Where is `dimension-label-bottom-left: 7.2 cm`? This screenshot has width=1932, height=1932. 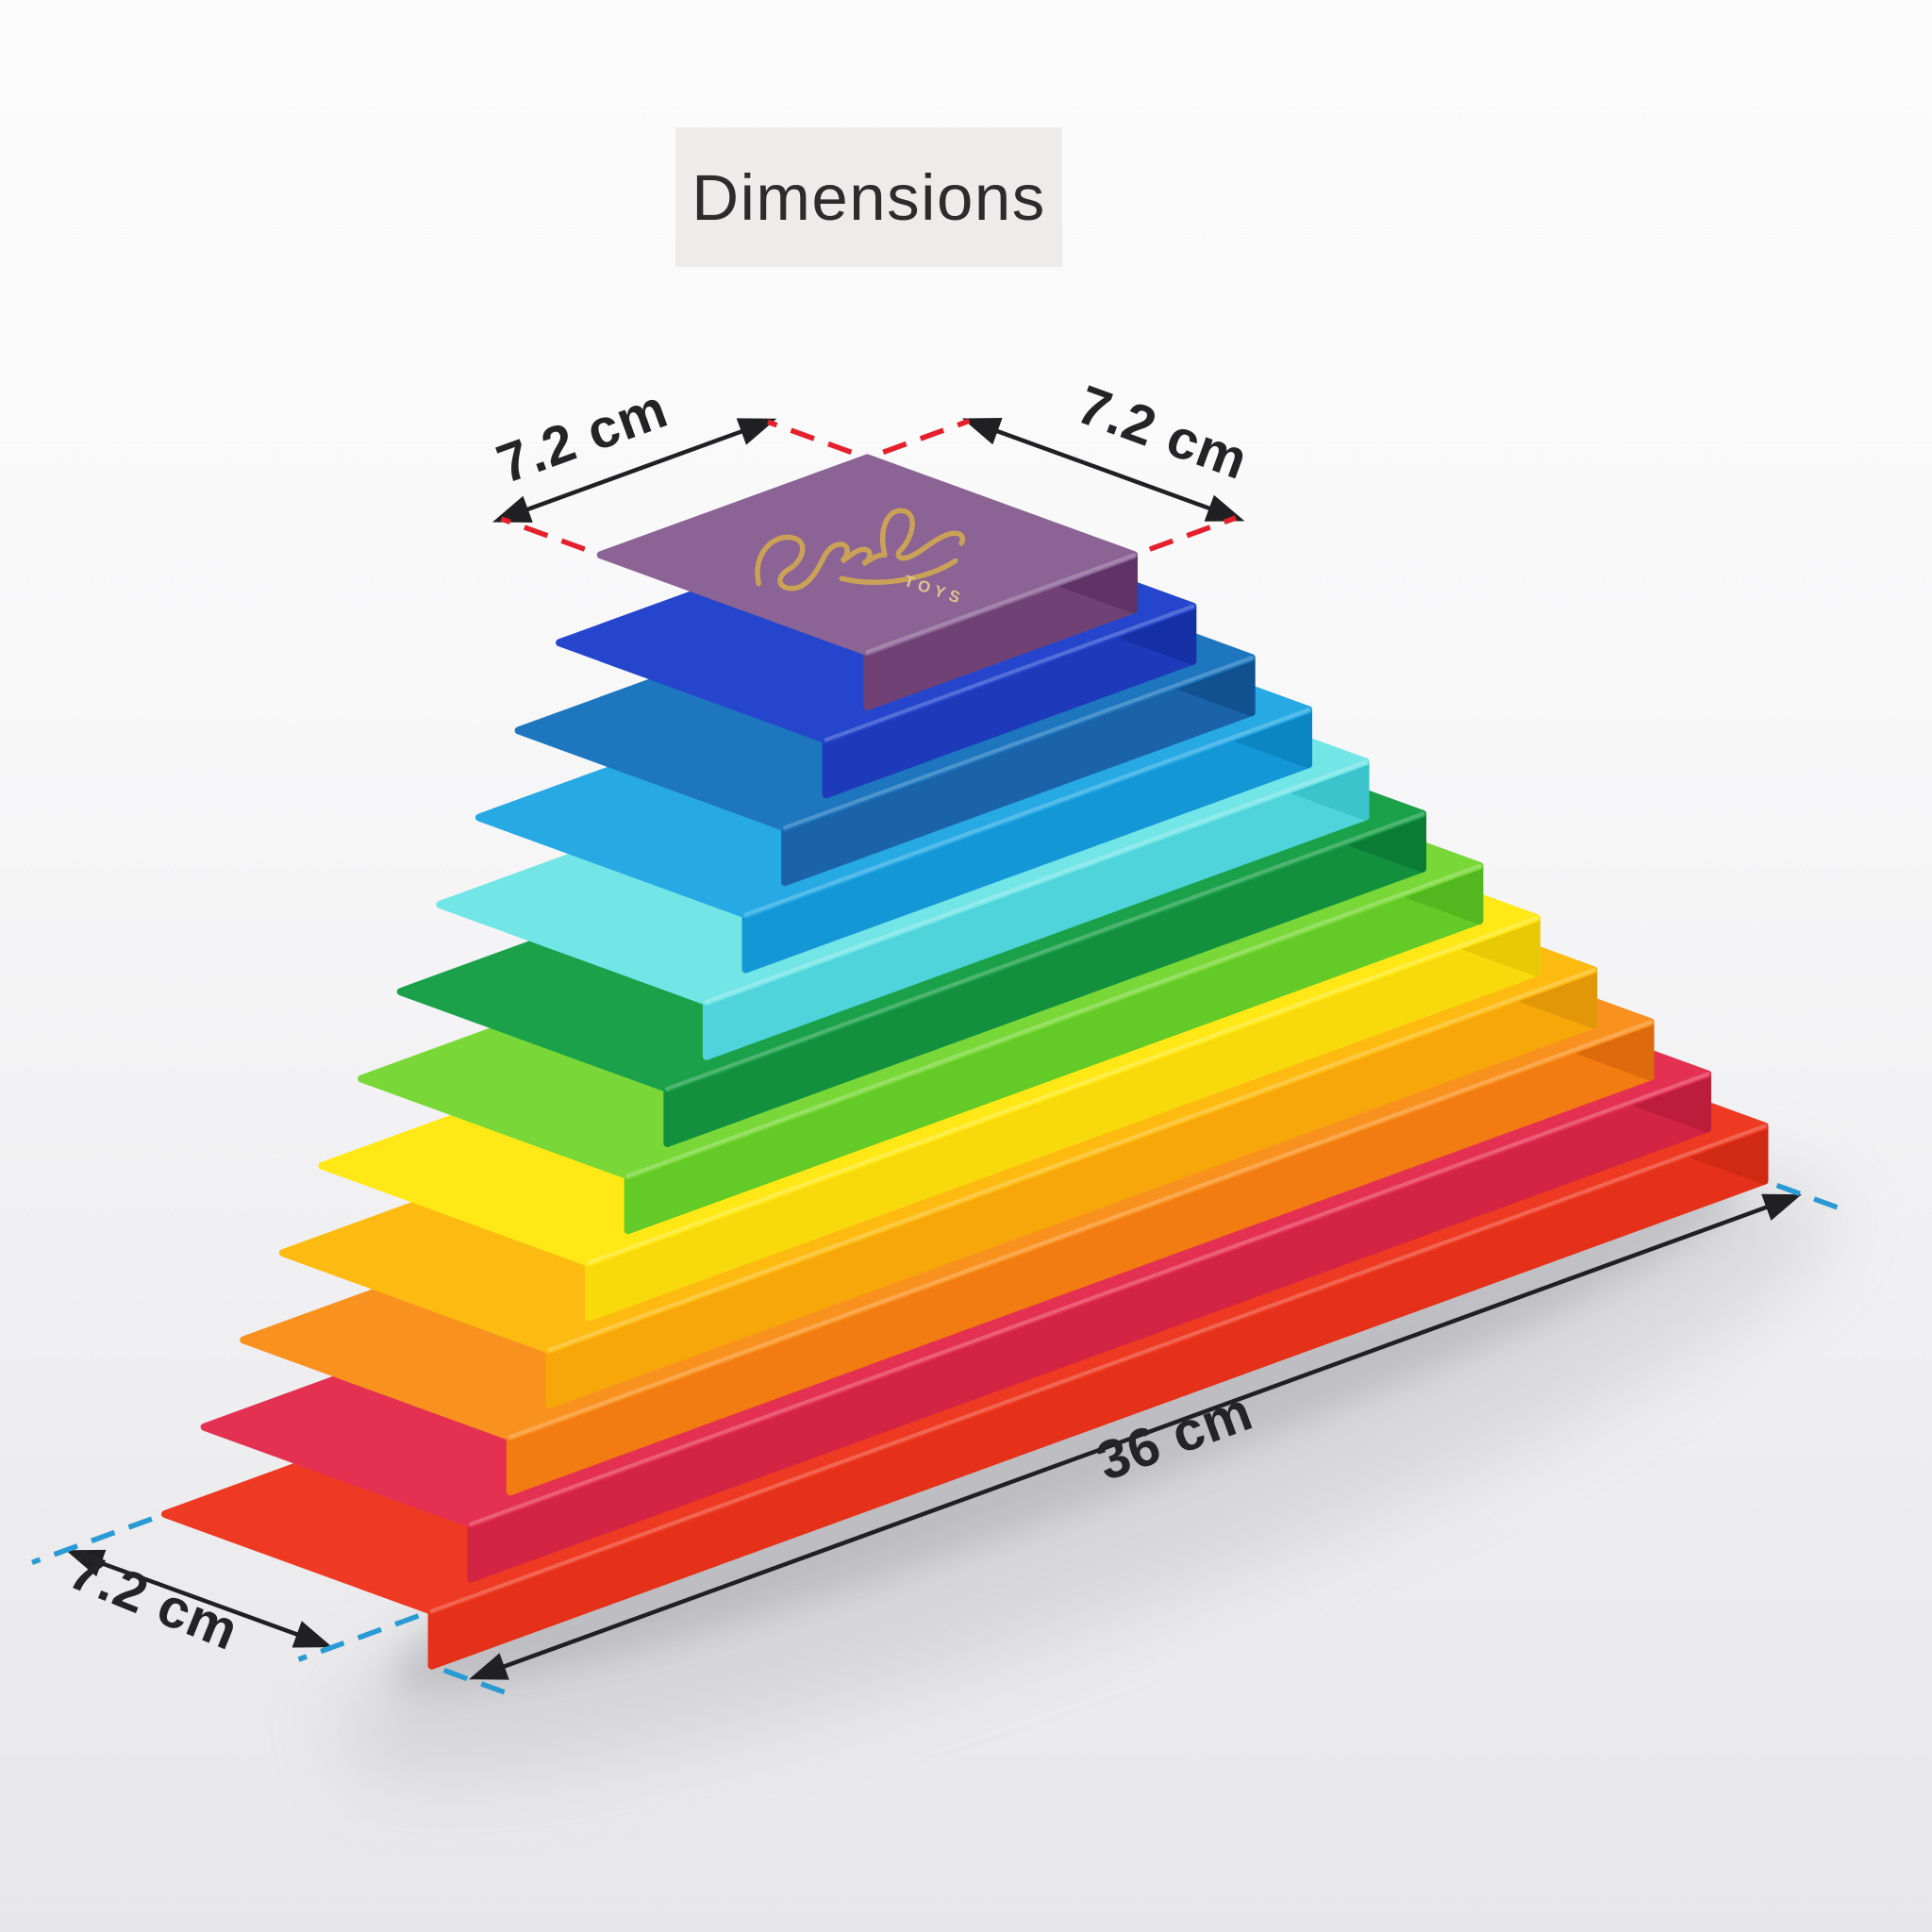 dimension-label-bottom-left: 7.2 cm is located at coordinates (154, 1601).